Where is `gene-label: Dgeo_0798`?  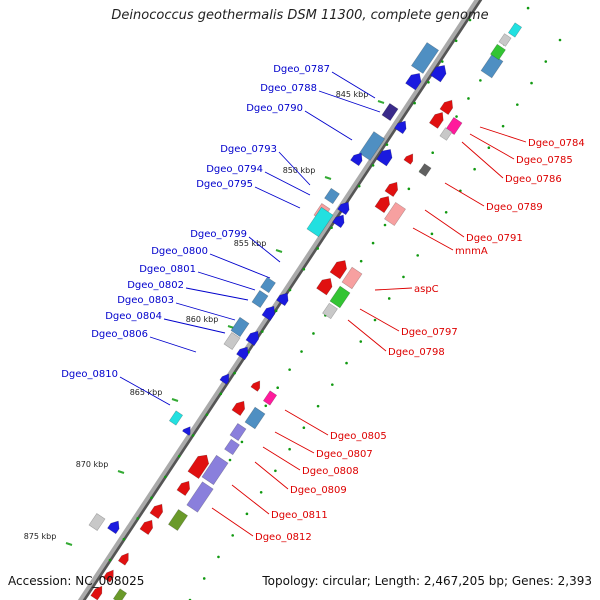 gene-label: Dgeo_0798 is located at coordinates (416, 352).